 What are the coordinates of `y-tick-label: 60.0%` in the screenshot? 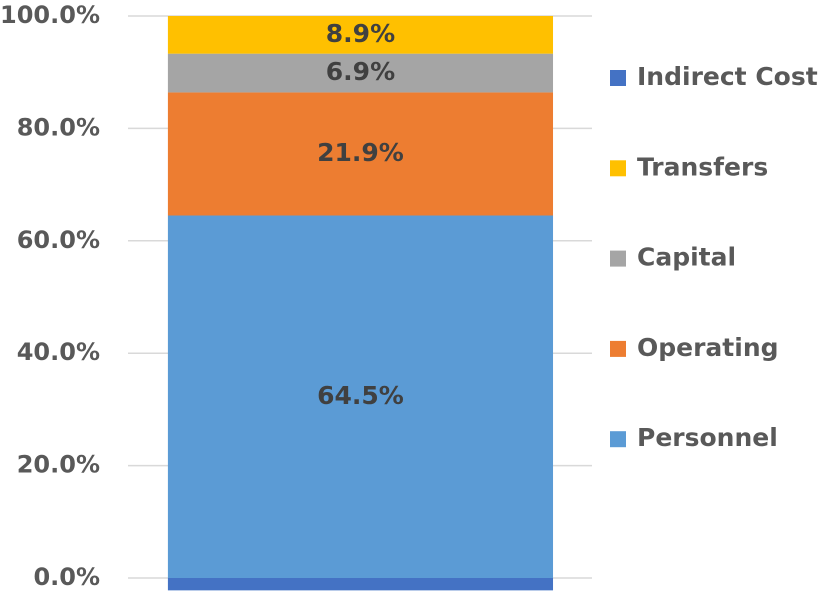 It's located at (58, 240).